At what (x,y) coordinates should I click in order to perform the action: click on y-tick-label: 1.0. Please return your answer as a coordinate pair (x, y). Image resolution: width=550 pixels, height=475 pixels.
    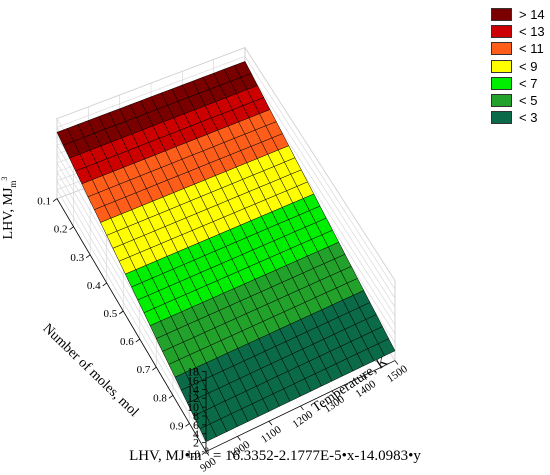
    Looking at the image, I should click on (193, 455).